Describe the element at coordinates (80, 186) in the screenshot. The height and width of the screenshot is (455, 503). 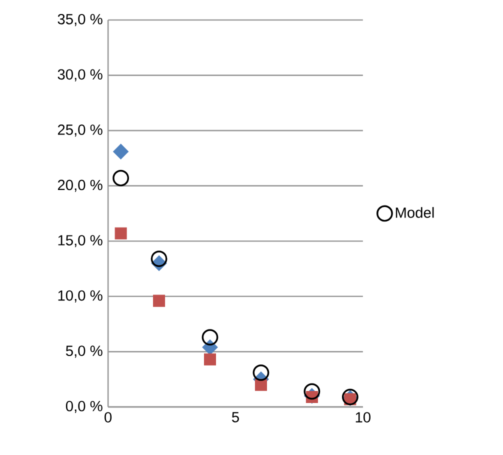
I see `y-tick-label: 20,0 %` at that location.